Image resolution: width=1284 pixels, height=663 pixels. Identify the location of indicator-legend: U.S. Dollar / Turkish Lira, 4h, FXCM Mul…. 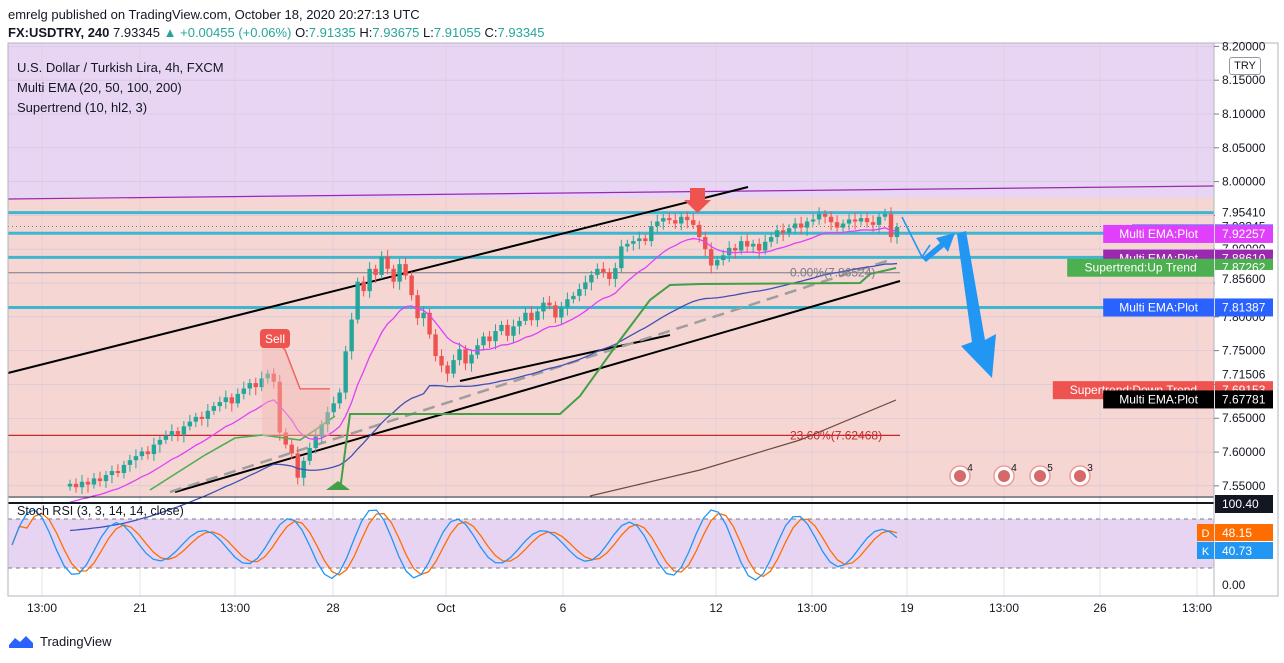
(120, 88).